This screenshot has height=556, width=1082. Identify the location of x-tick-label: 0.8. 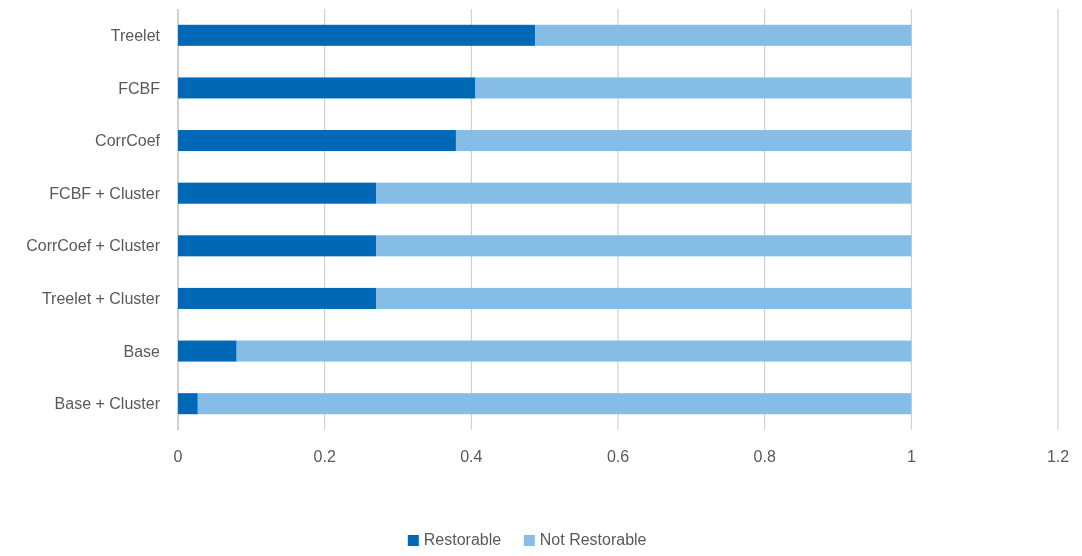
(764, 456).